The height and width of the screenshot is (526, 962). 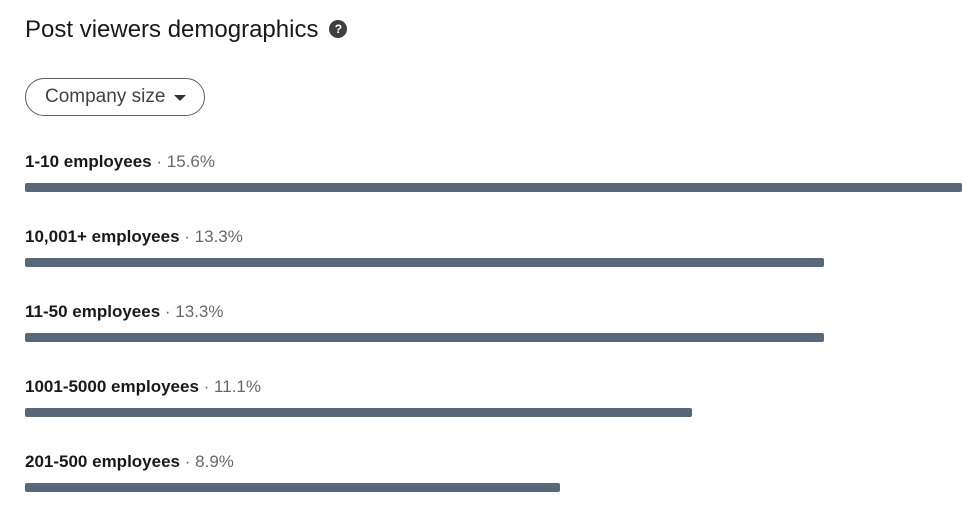 What do you see at coordinates (112, 386) in the screenshot?
I see `demographic-label: 1001-5000 employees` at bounding box center [112, 386].